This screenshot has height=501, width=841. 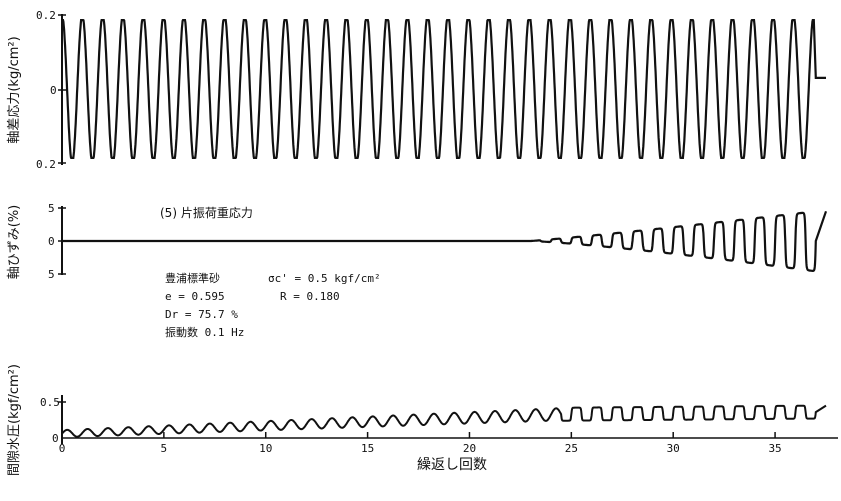 What do you see at coordinates (673, 448) in the screenshot?
I see `x-tick-label-30: 30` at bounding box center [673, 448].